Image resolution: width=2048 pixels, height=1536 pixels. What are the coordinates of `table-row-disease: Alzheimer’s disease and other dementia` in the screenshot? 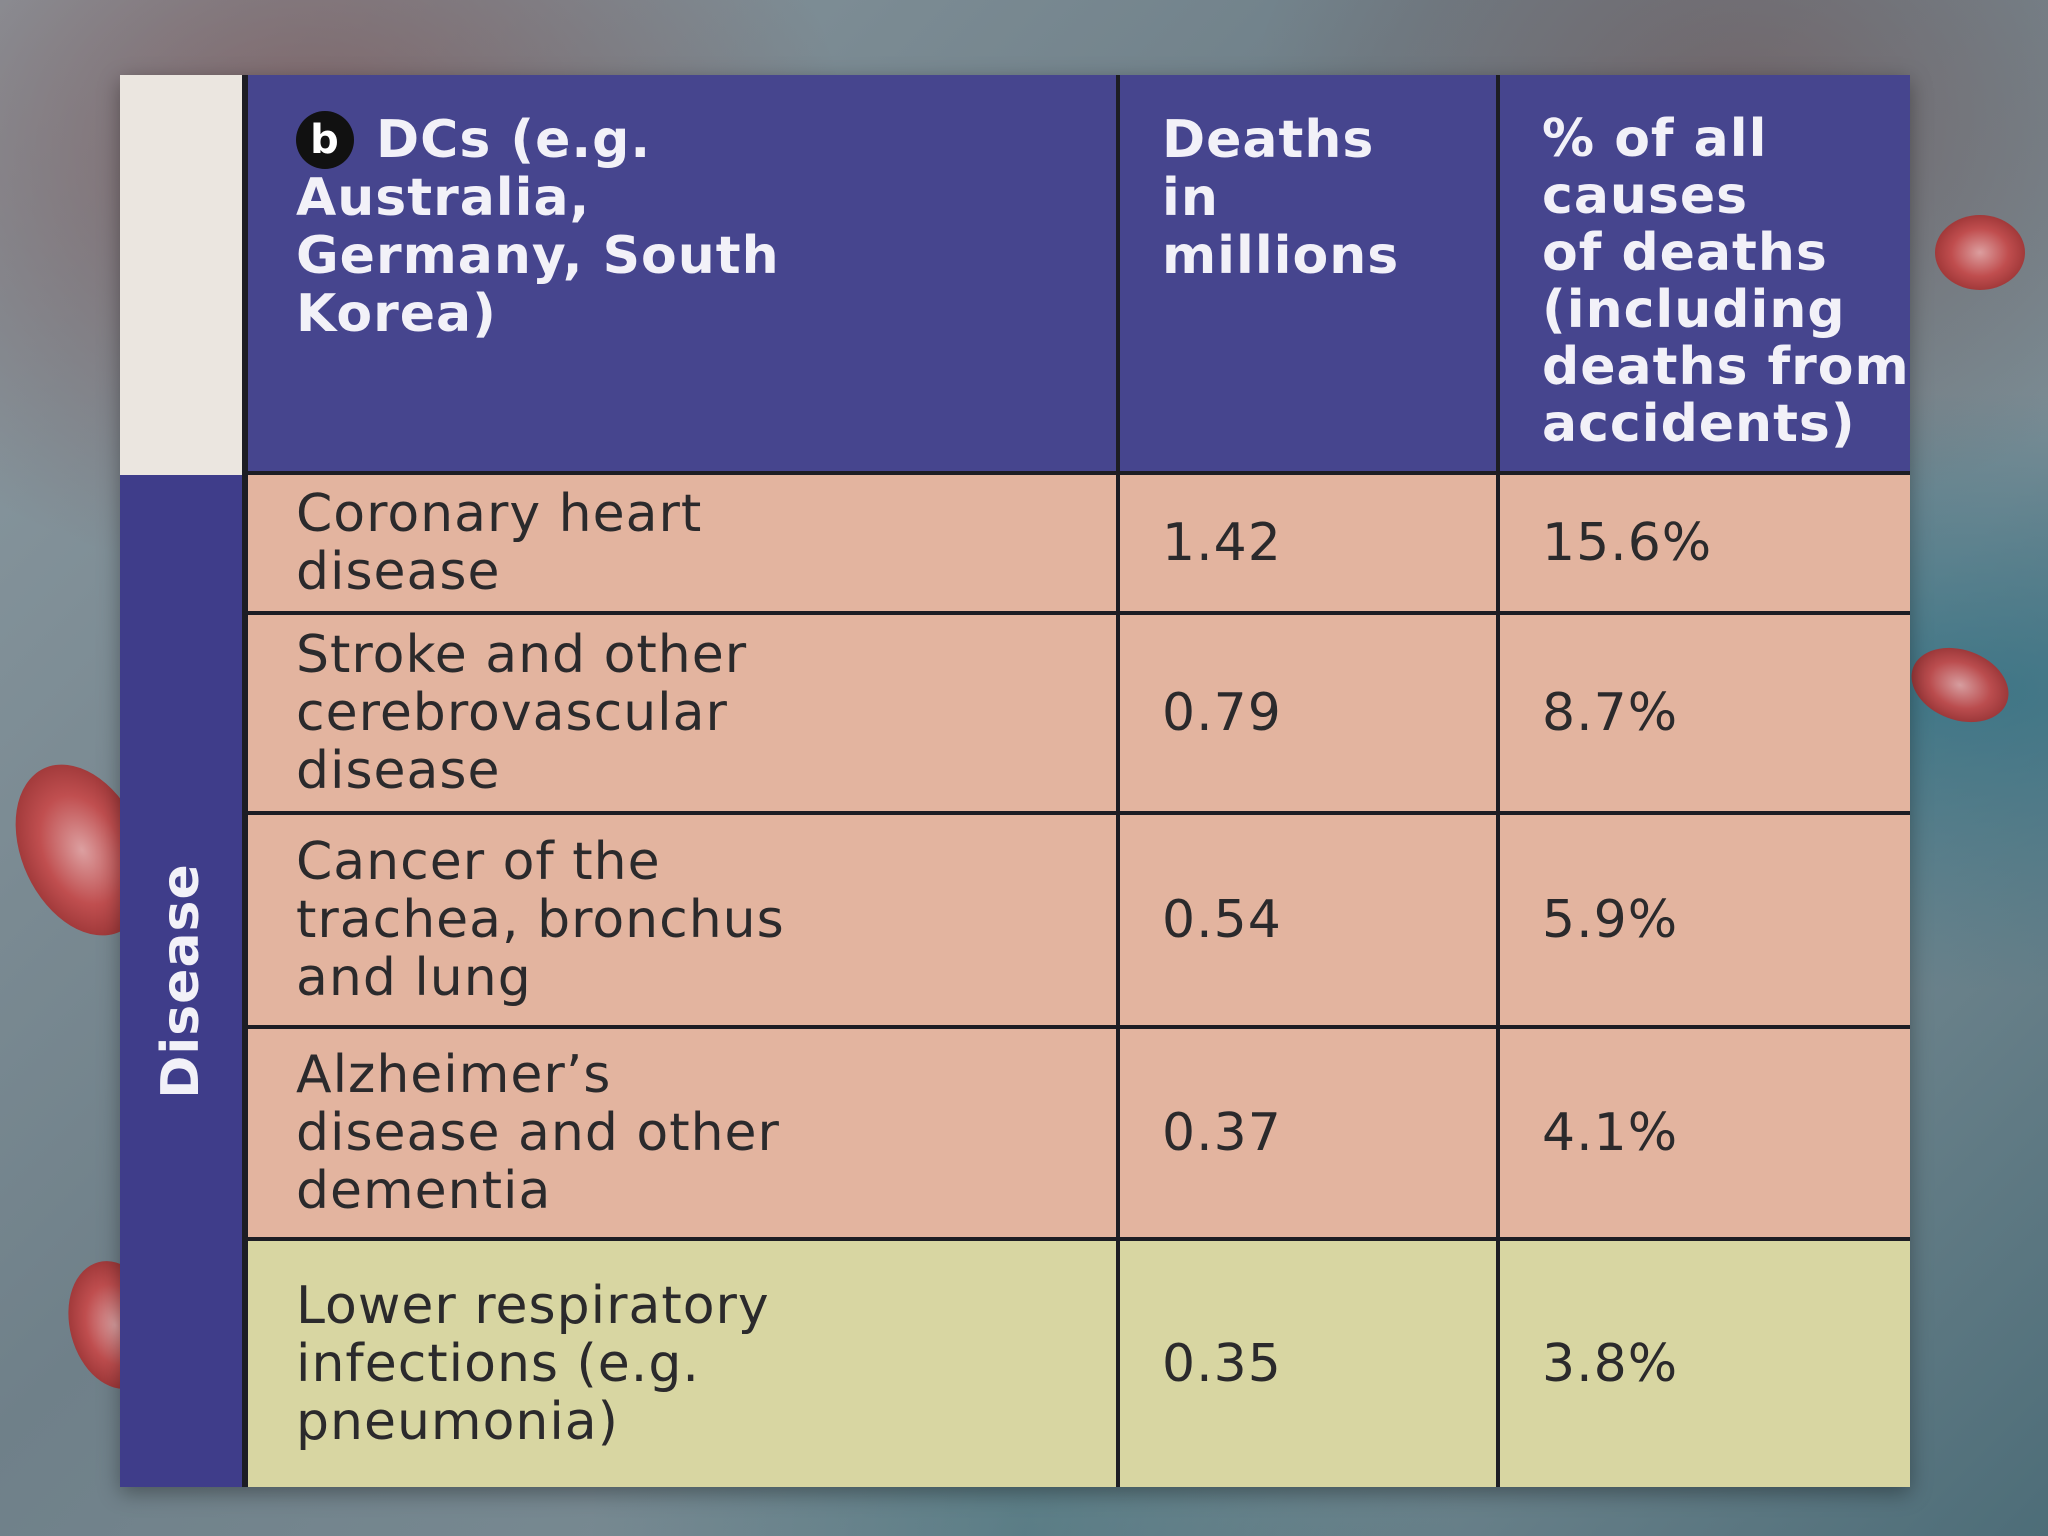 It's located at (682, 1133).